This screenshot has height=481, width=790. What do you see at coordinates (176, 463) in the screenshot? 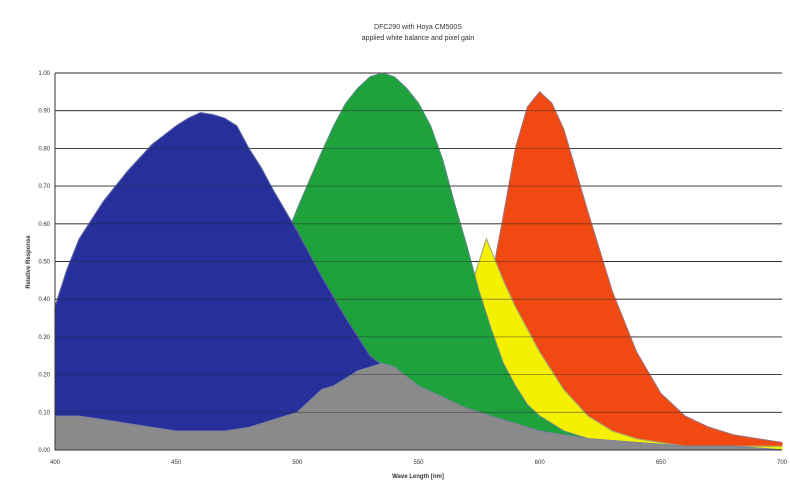
I see `x-tick-label: 450` at bounding box center [176, 463].